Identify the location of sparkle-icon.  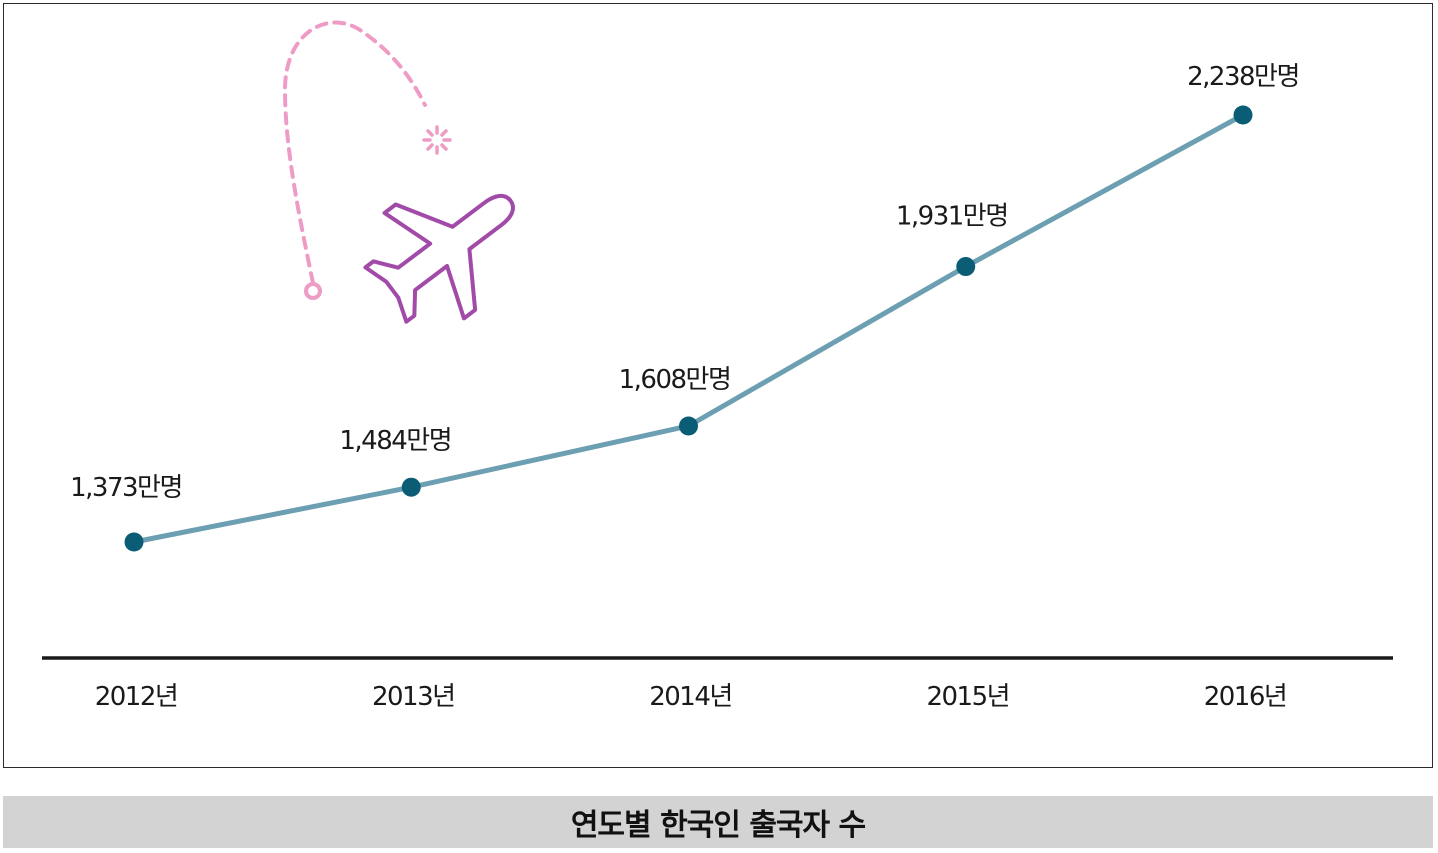
(437, 140).